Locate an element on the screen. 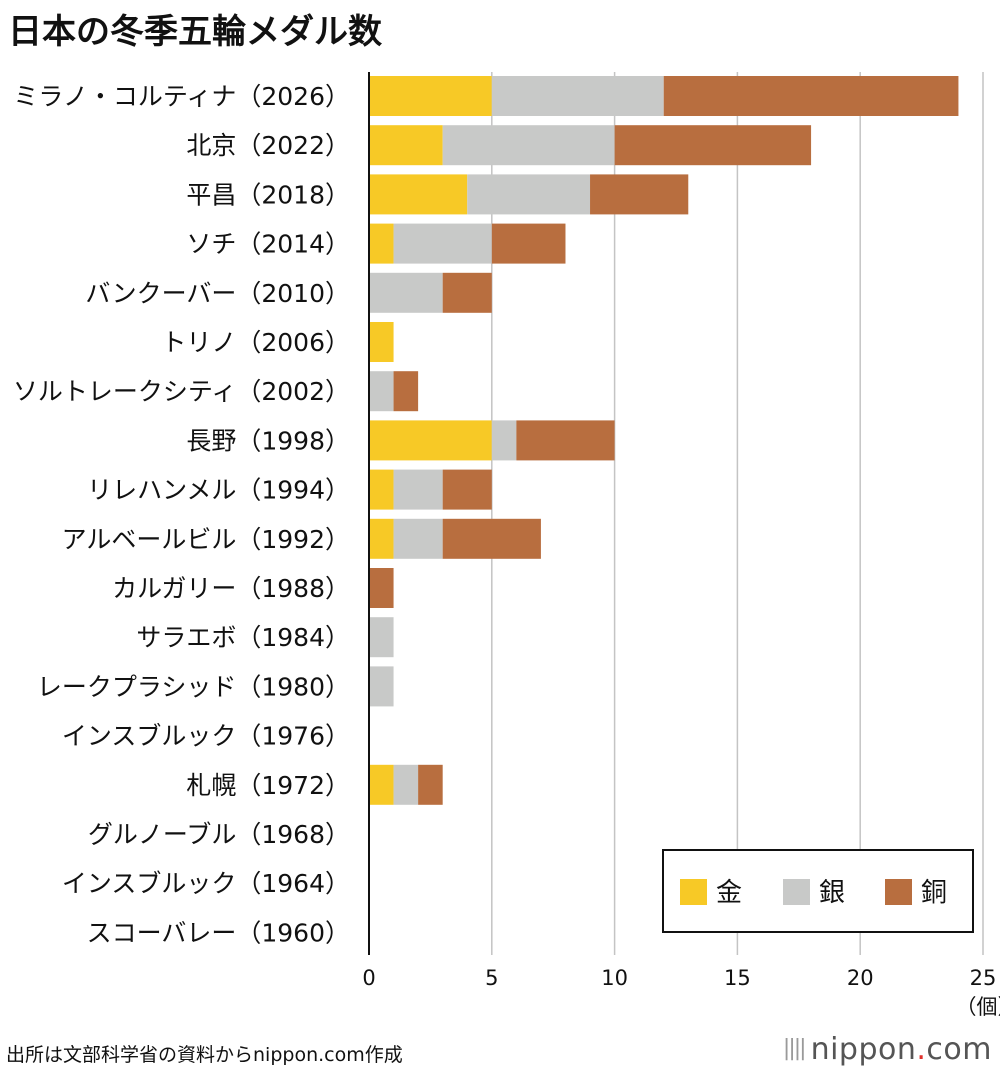 This screenshot has width=1000, height=1076. category-label: サラエボ（1984） is located at coordinates (243, 637).